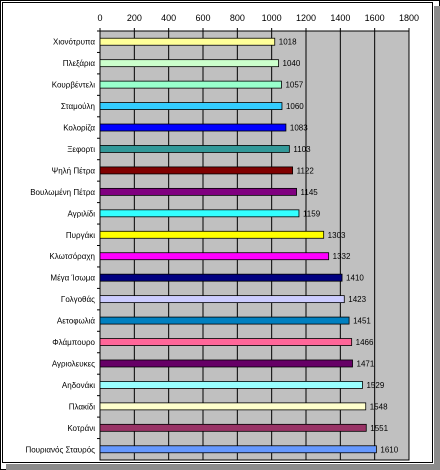  I want to click on value-label: 1332, so click(342, 256).